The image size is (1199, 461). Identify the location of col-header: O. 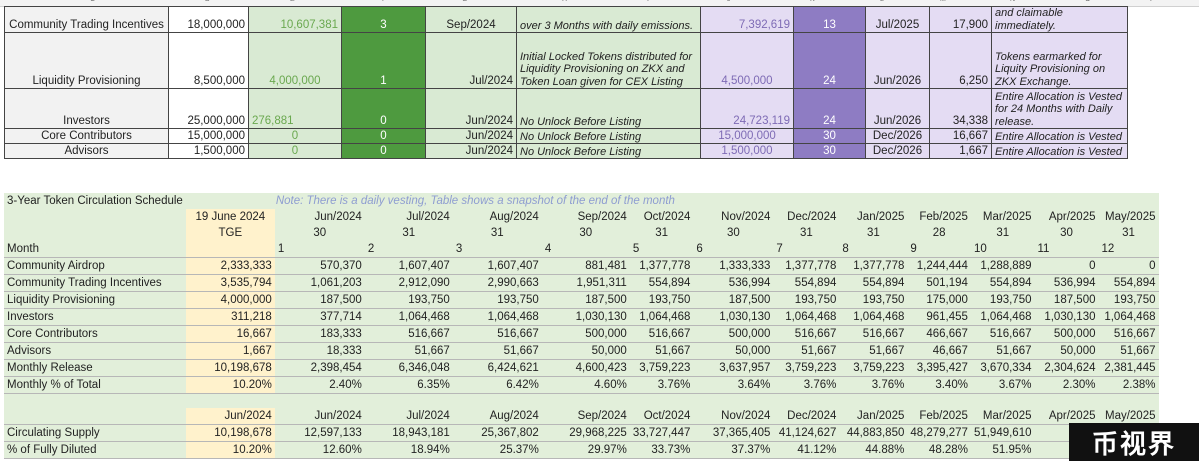
(1087, 1).